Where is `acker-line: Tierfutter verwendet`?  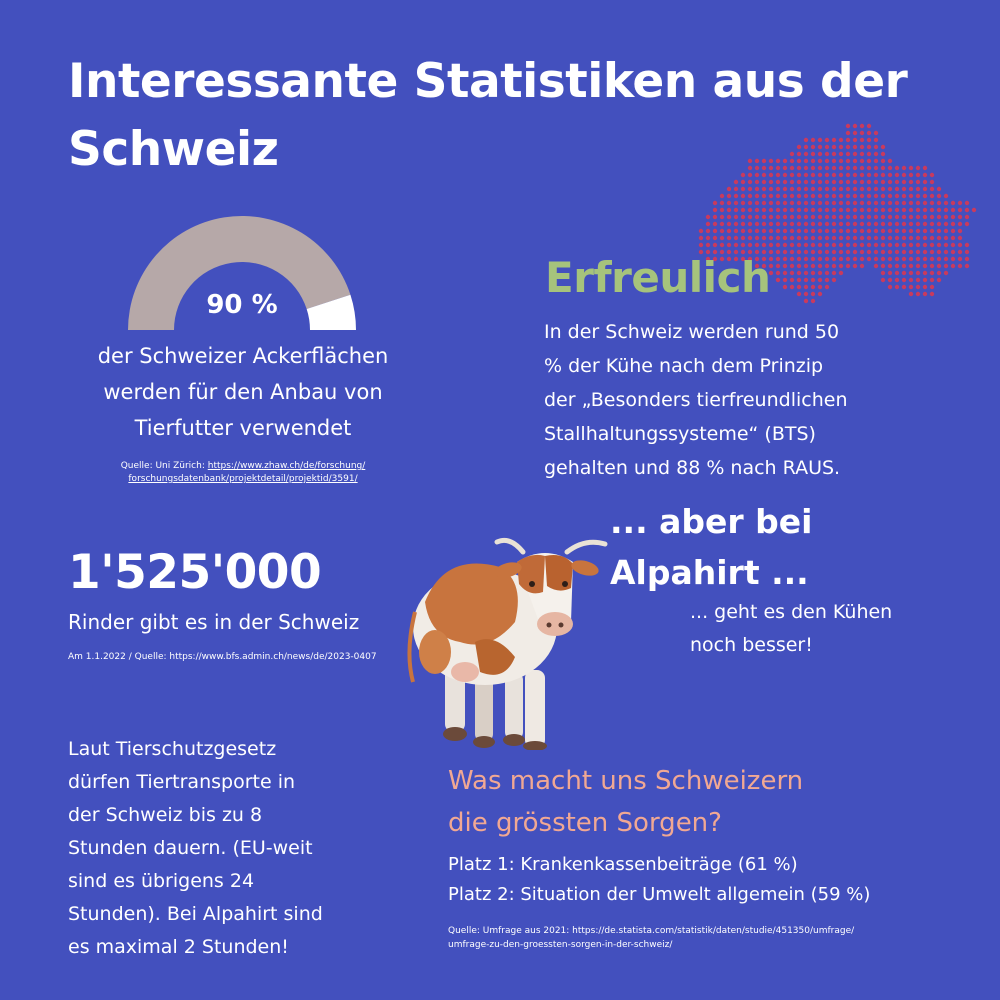
acker-line: Tierfutter verwendet is located at coordinates (243, 428).